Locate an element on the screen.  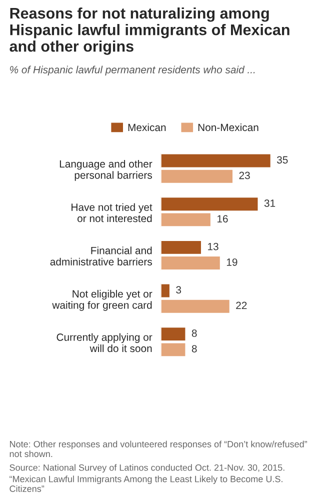
y-tick-label: Not eligible yet or waiting for green card is located at coordinates (102, 300).